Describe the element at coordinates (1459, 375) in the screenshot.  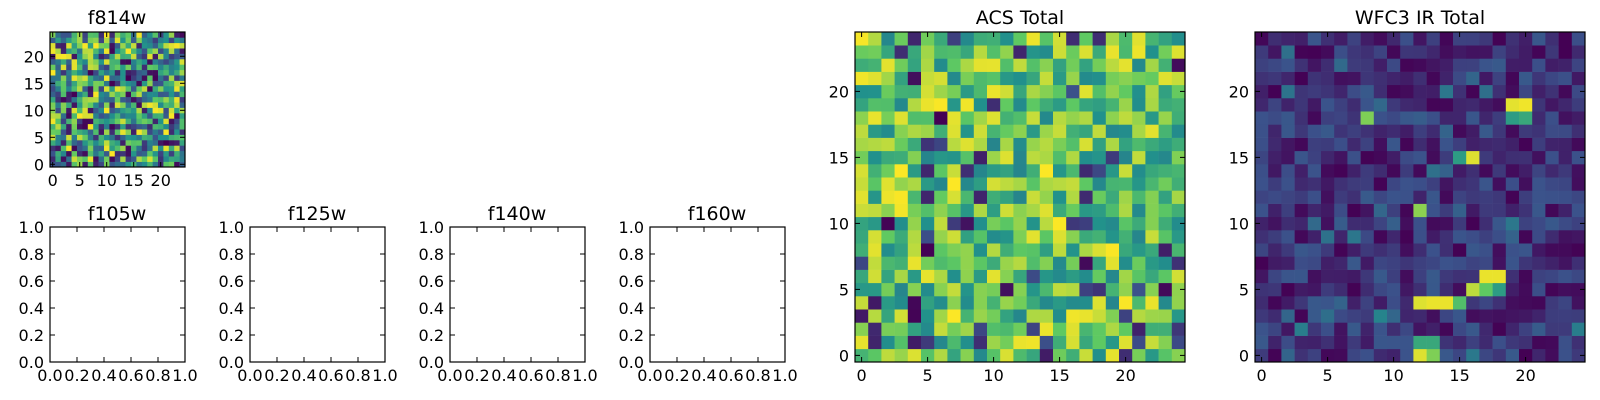
I see `x-tick-label: 15` at that location.